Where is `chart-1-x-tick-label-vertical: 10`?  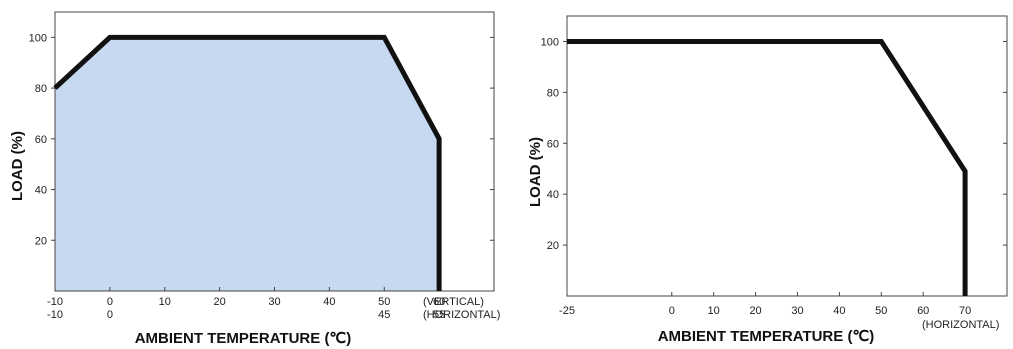
chart-1-x-tick-label-vertical: 10 is located at coordinates (165, 302).